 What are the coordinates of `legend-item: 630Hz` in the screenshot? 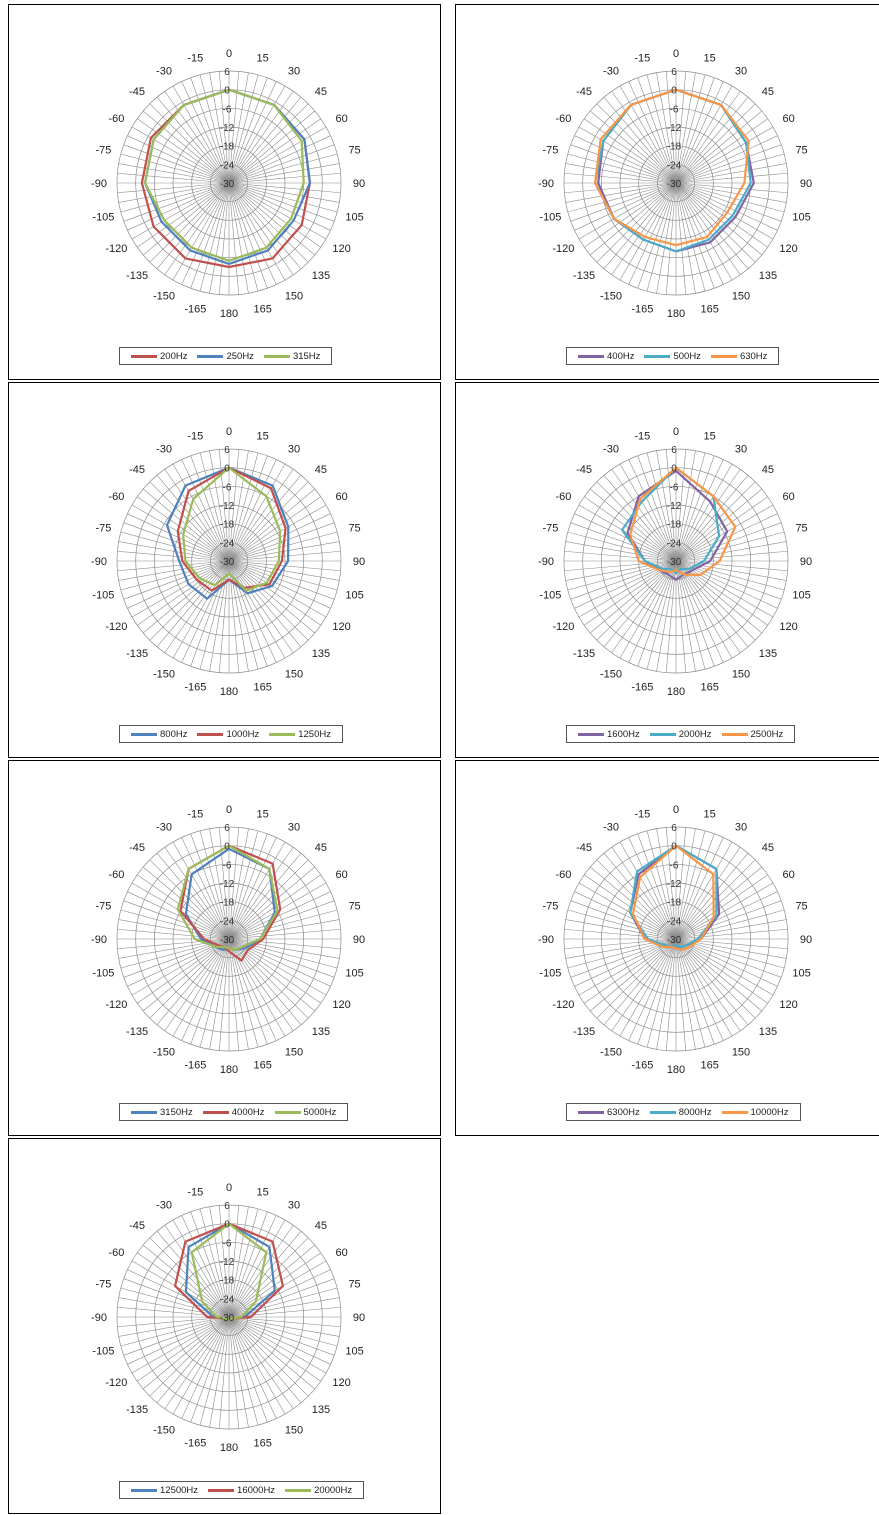 It's located at (738, 356).